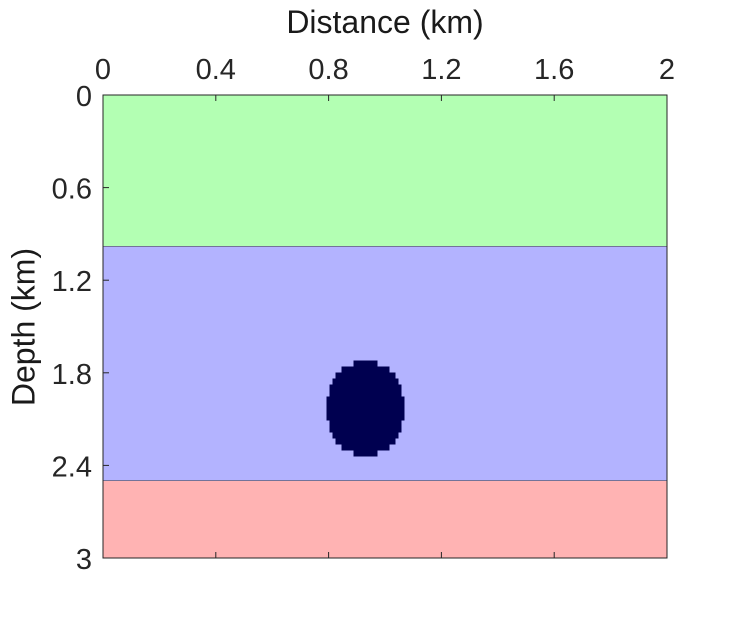  What do you see at coordinates (385, 22) in the screenshot?
I see `x-axis-label: Distance (km)` at bounding box center [385, 22].